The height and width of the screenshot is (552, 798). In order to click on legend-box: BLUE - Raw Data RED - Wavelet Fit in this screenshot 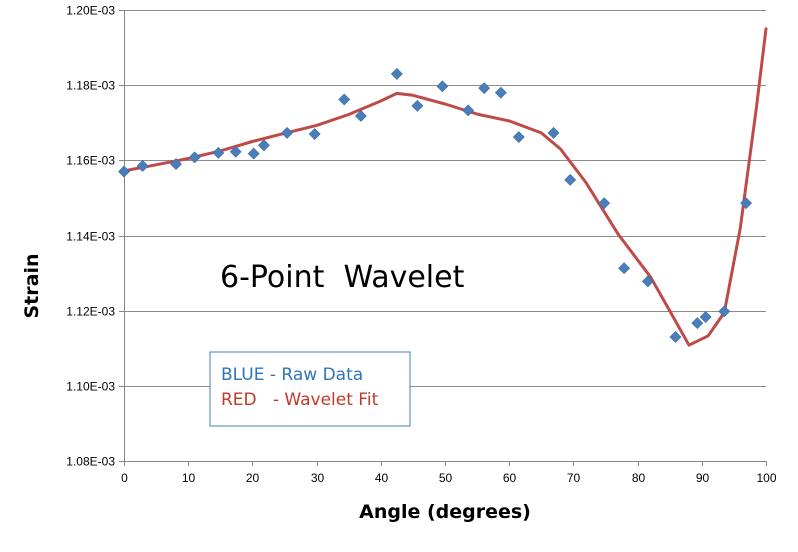, I will do `click(310, 389)`.